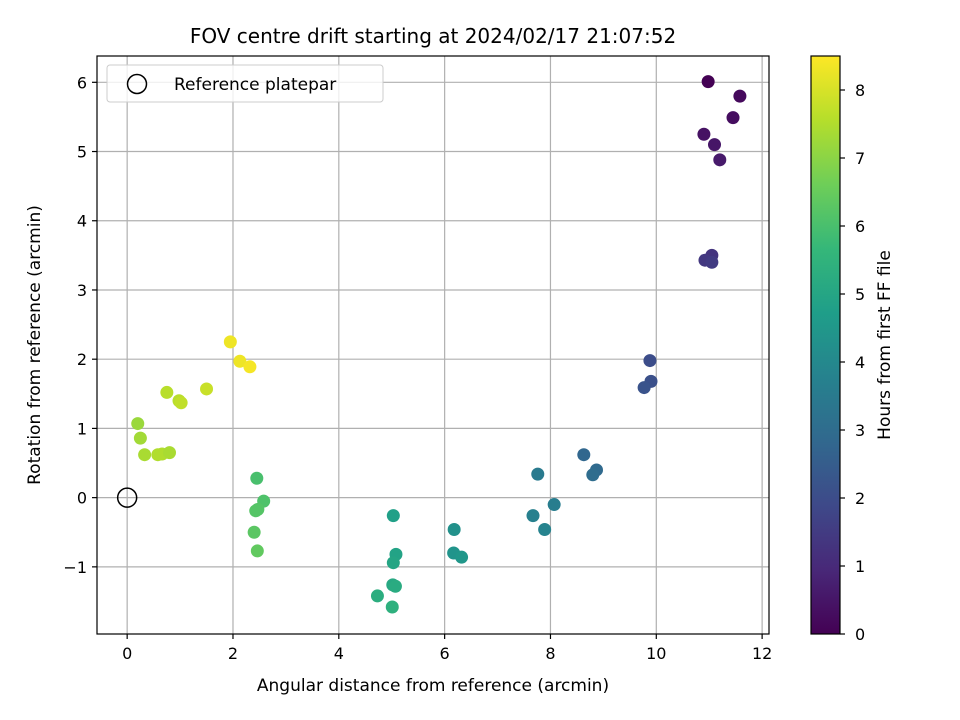  Describe the element at coordinates (852, 362) in the screenshot. I see `colorbar-ticks: 0 1 2 3 4 5 6 7 8` at that location.